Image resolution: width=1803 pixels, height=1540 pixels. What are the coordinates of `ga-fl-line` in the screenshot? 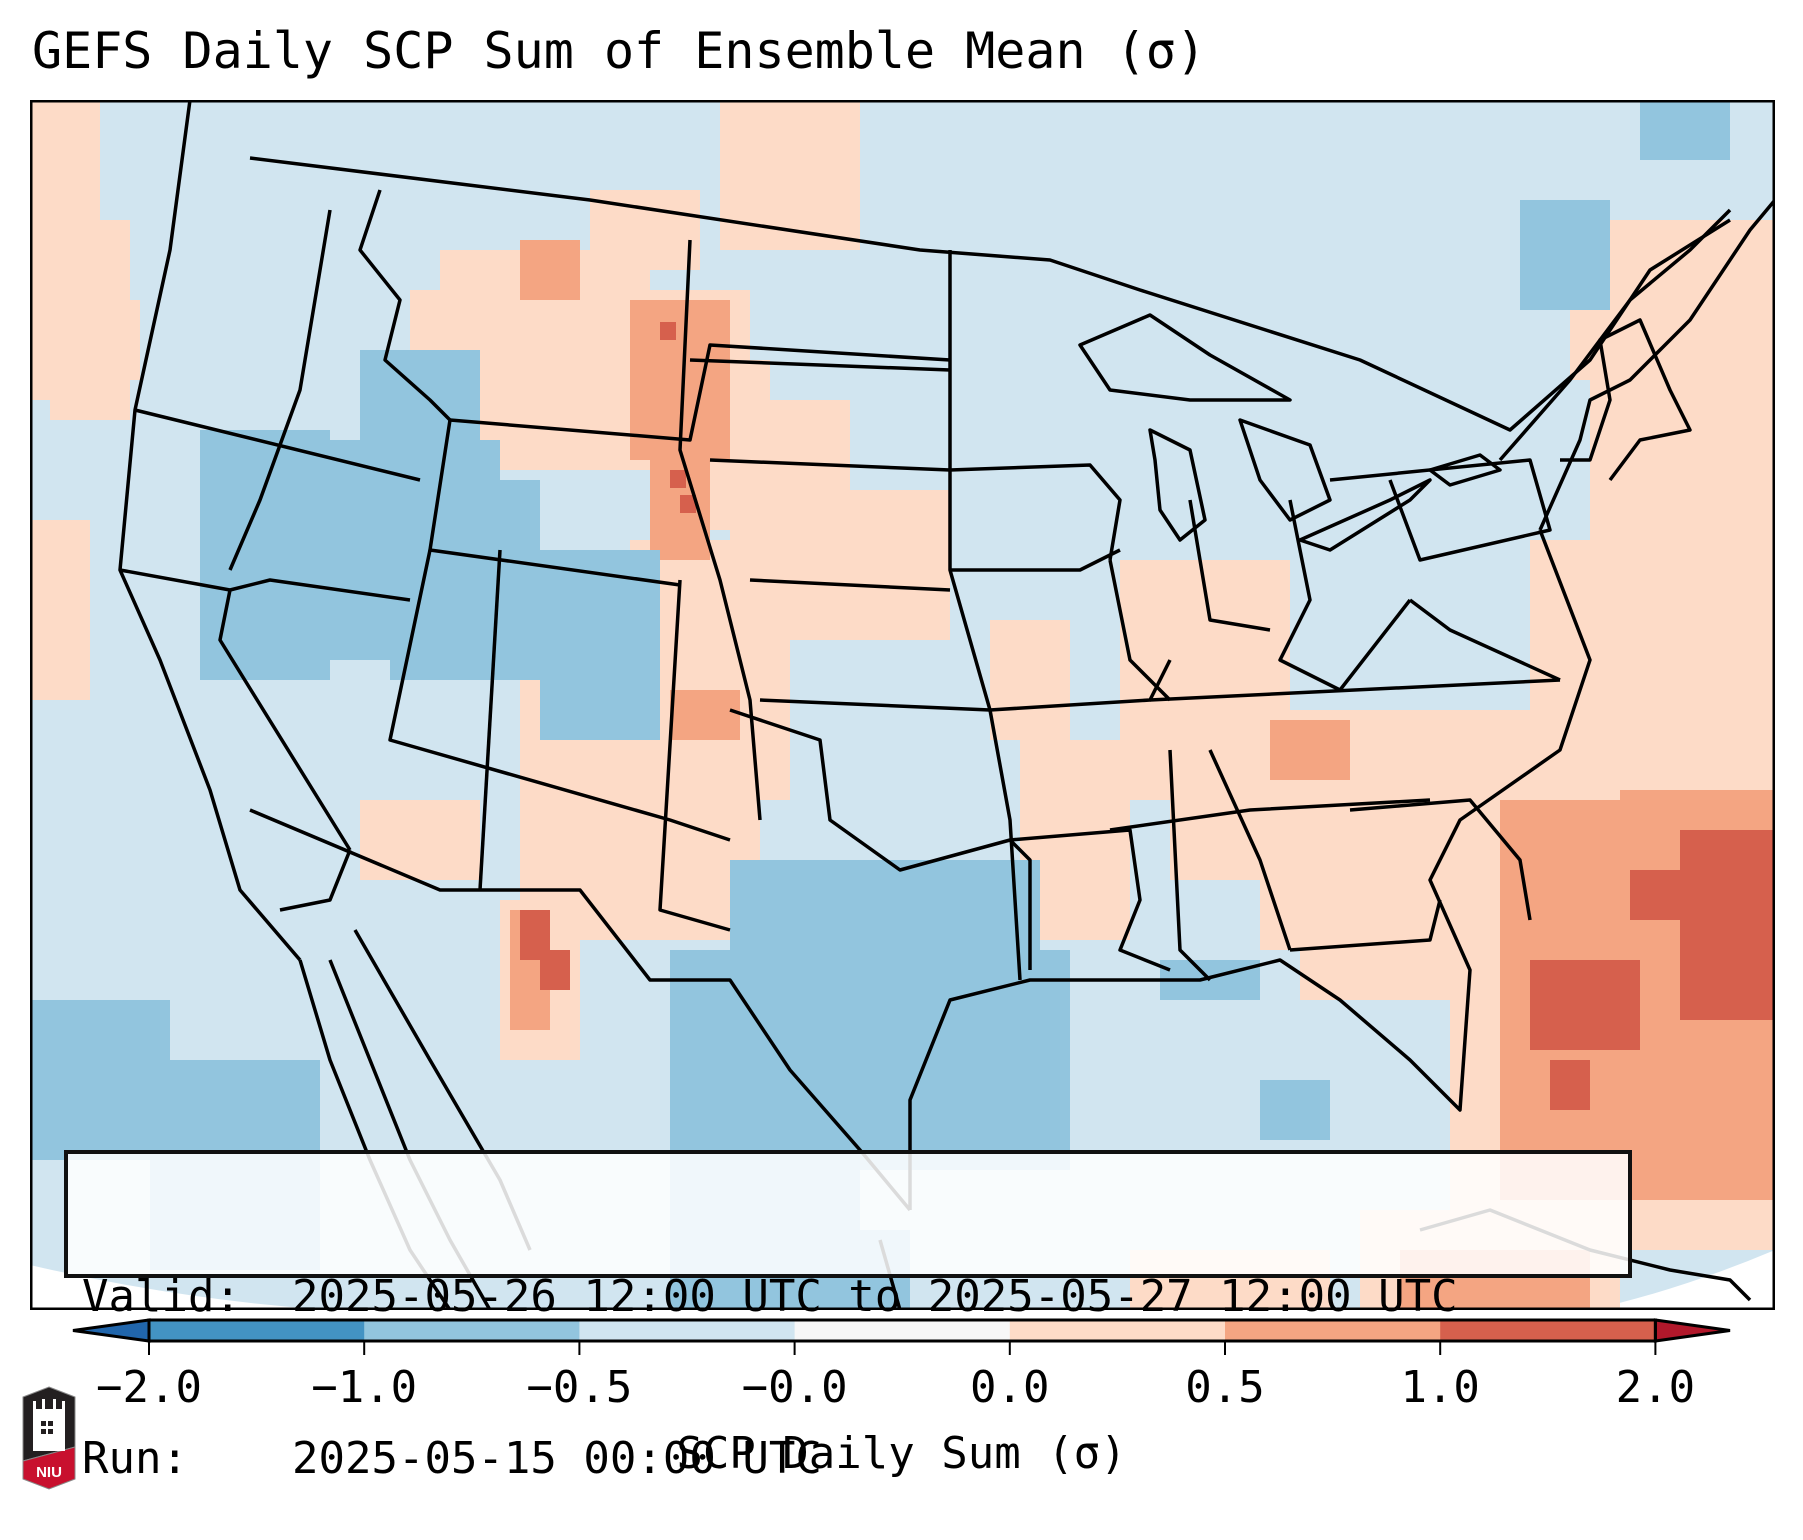 It's located at (1365, 925).